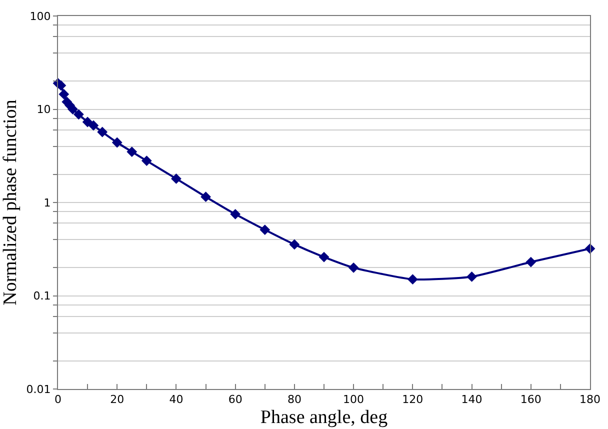 The image size is (608, 429). I want to click on y-tick-label: 100, so click(40, 16).